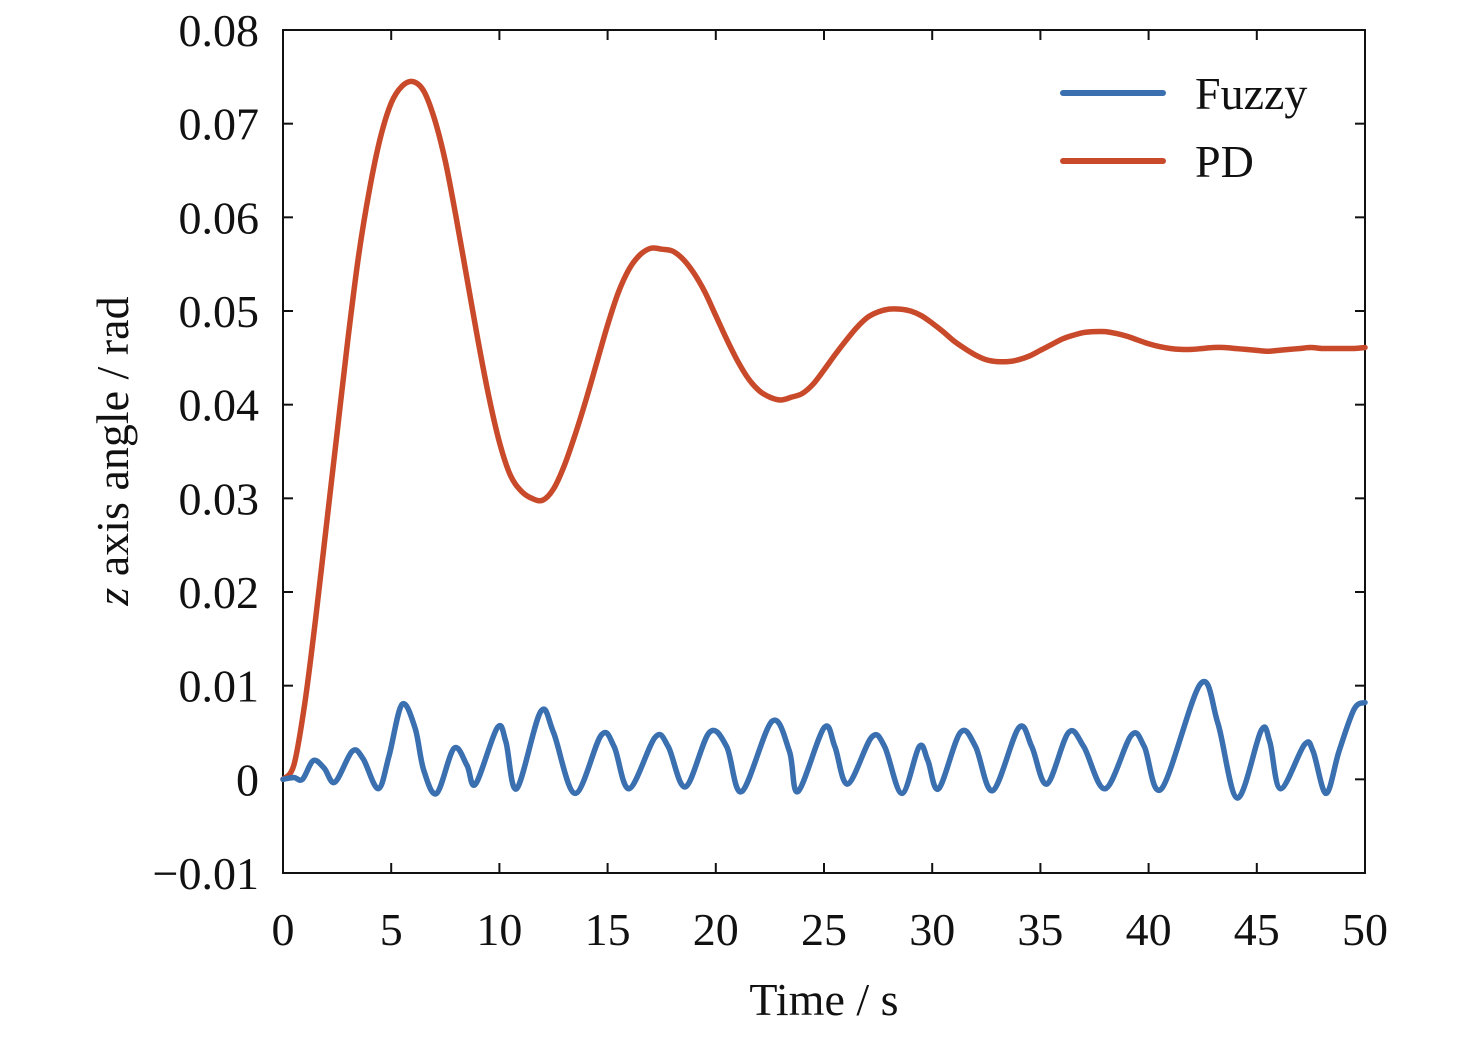 The width and height of the screenshot is (1476, 1038). Describe the element at coordinates (824, 739) in the screenshot. I see `series-line-fuzzy` at that location.